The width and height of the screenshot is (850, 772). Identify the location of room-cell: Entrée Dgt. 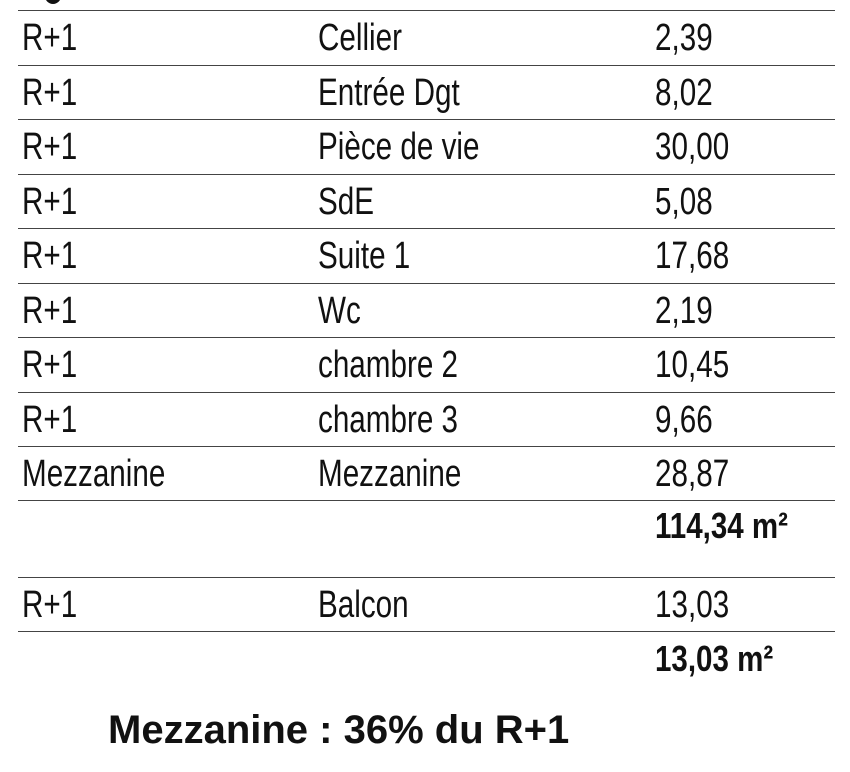
(389, 92).